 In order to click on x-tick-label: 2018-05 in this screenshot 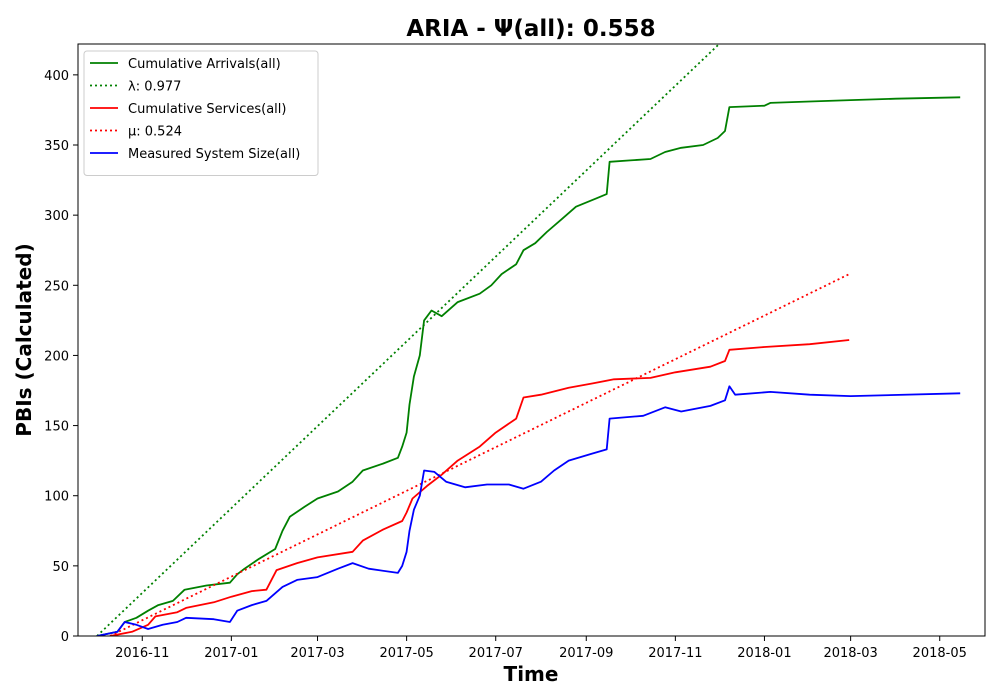, I will do `click(940, 653)`.